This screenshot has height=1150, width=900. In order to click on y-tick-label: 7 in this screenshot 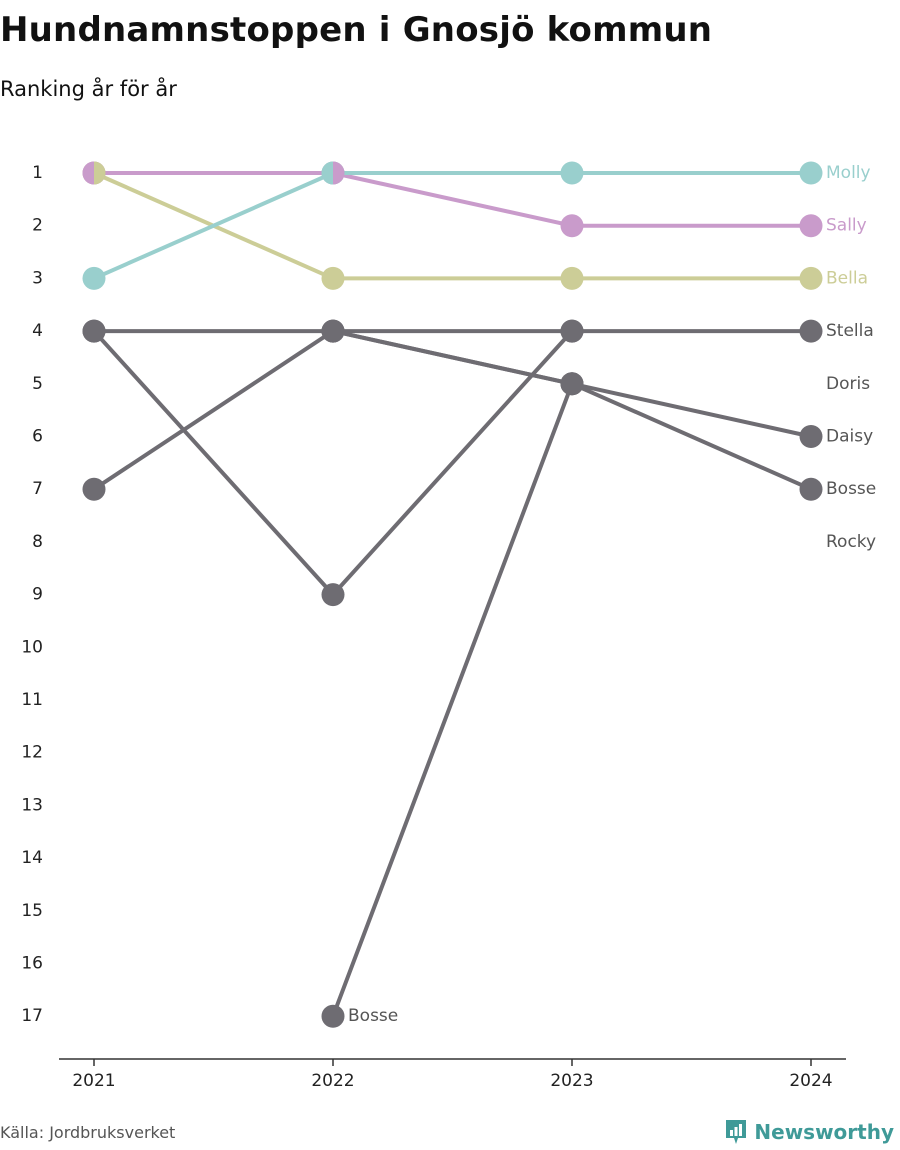, I will do `click(37, 489)`.